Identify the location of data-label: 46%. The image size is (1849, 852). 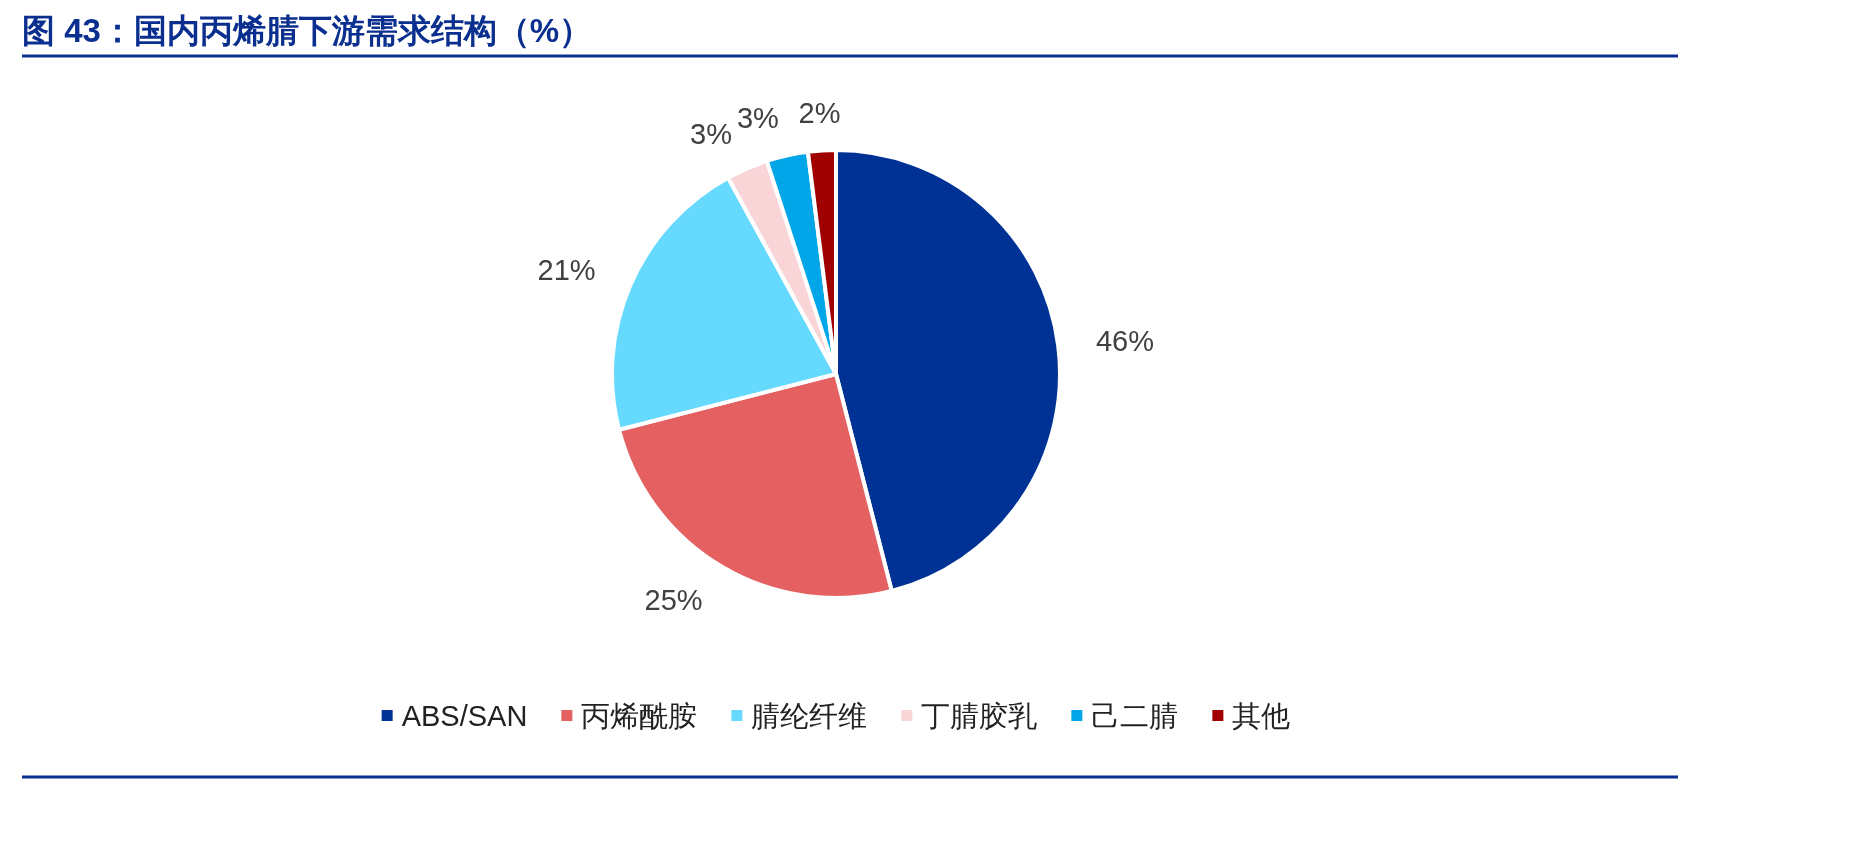
(1124, 341).